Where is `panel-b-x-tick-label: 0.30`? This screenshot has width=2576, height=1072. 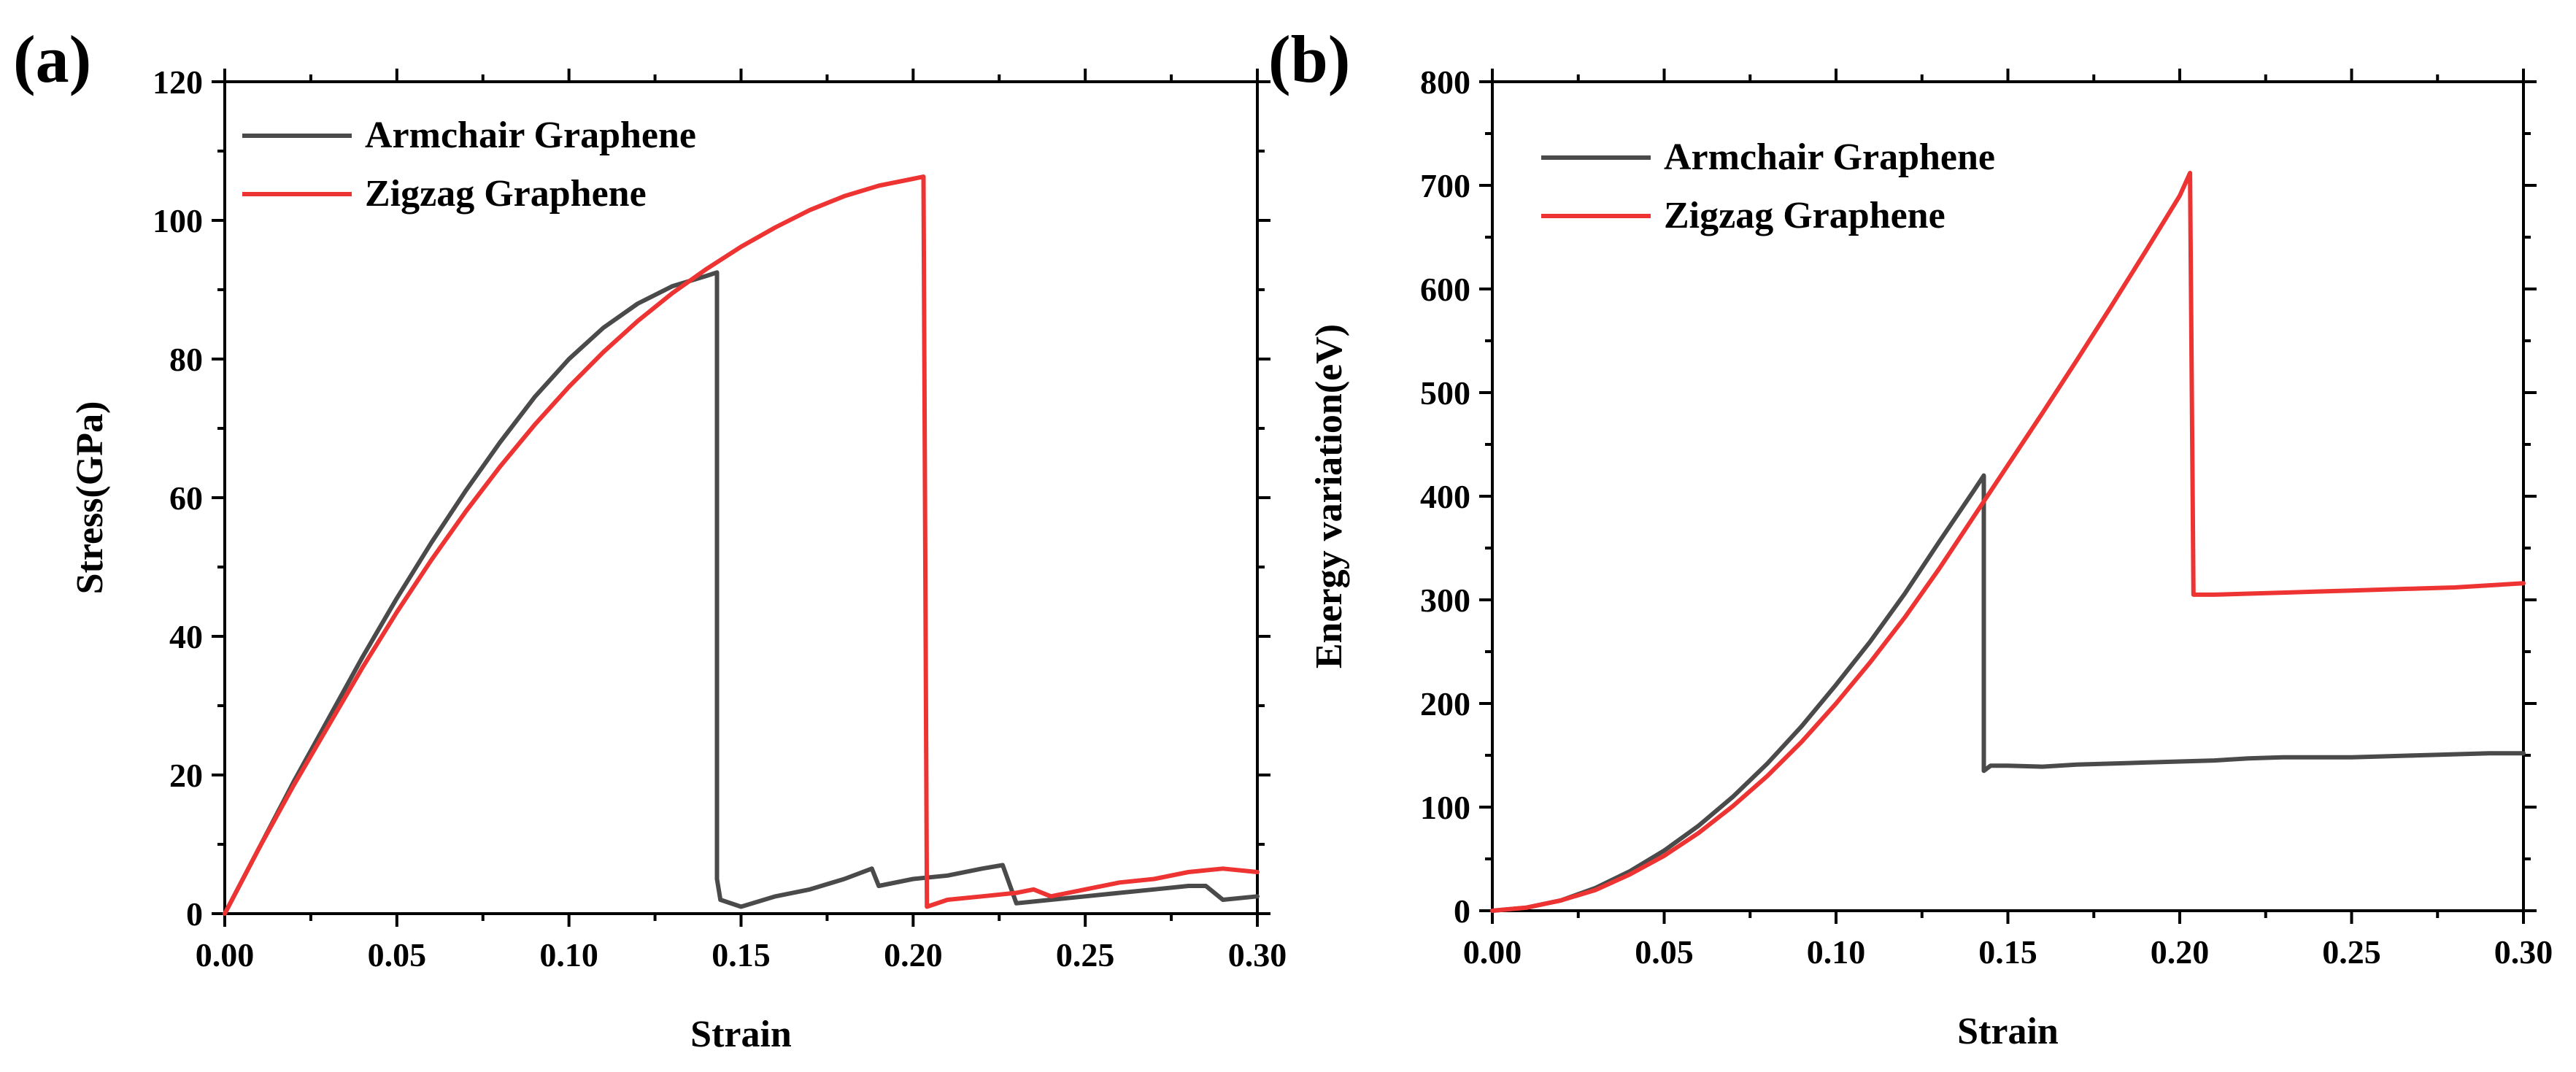 panel-b-x-tick-label: 0.30 is located at coordinates (2523, 952).